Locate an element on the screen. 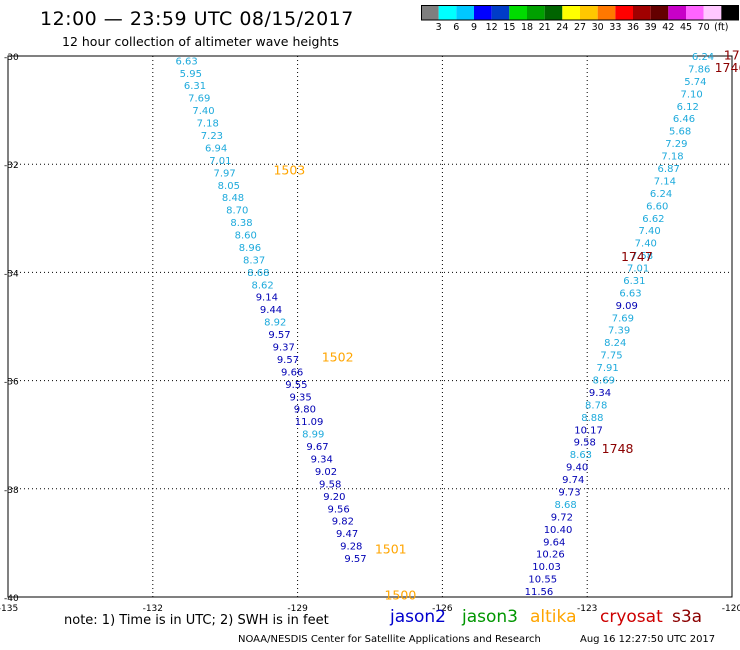 The height and width of the screenshot is (650, 740). wave-height-label: 9.64 is located at coordinates (554, 542).